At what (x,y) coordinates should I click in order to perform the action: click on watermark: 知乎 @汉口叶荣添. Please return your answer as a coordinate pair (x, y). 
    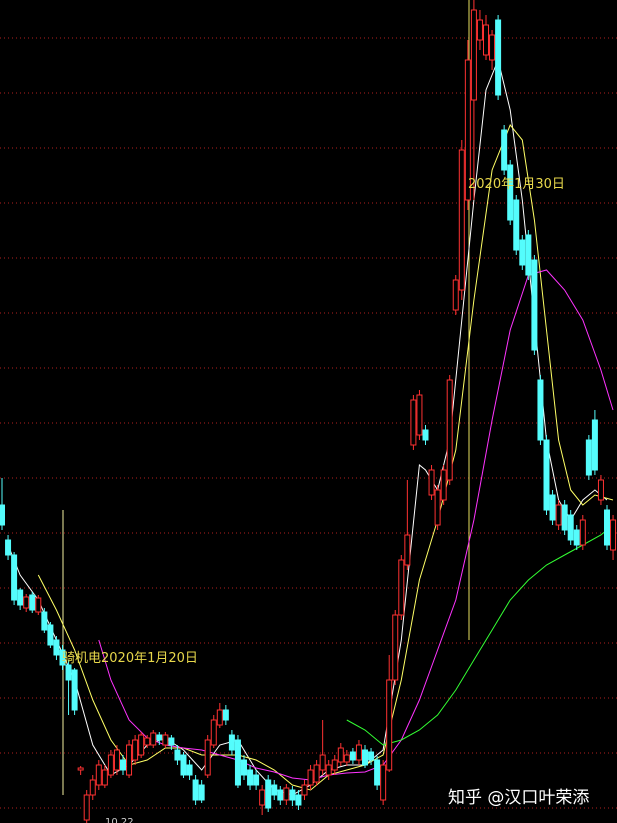
    Looking at the image, I should click on (518, 798).